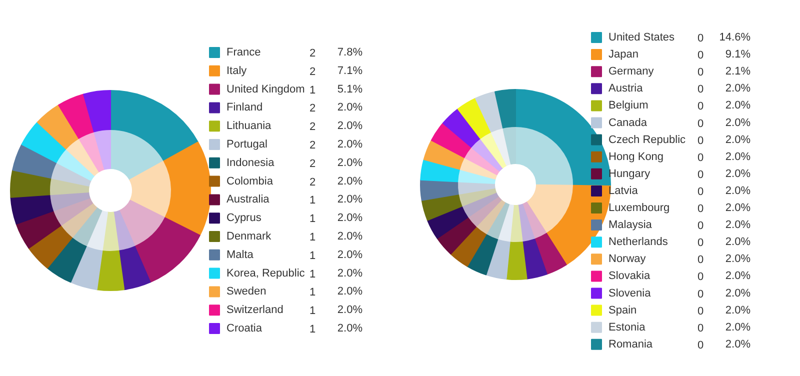  What do you see at coordinates (647, 140) in the screenshot?
I see `legend-label: Czech Republic` at bounding box center [647, 140].